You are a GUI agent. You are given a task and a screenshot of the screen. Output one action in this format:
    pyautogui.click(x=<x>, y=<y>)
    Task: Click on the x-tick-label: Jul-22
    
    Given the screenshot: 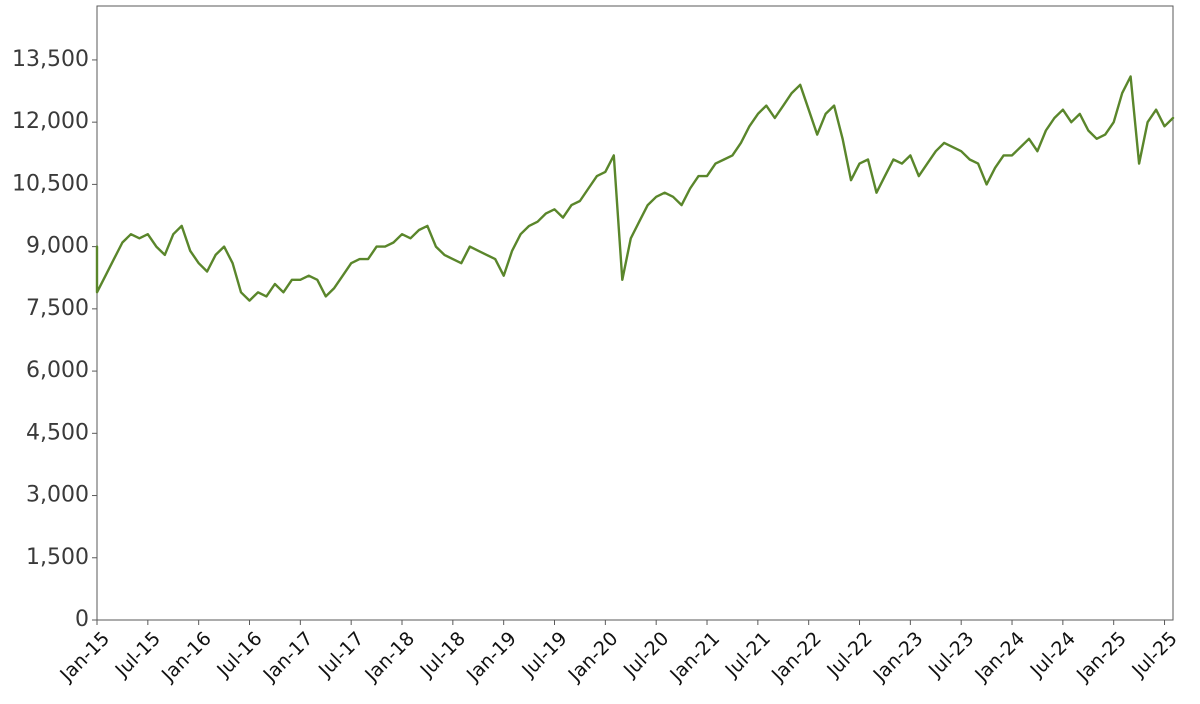 What is the action you would take?
    pyautogui.click(x=849, y=655)
    